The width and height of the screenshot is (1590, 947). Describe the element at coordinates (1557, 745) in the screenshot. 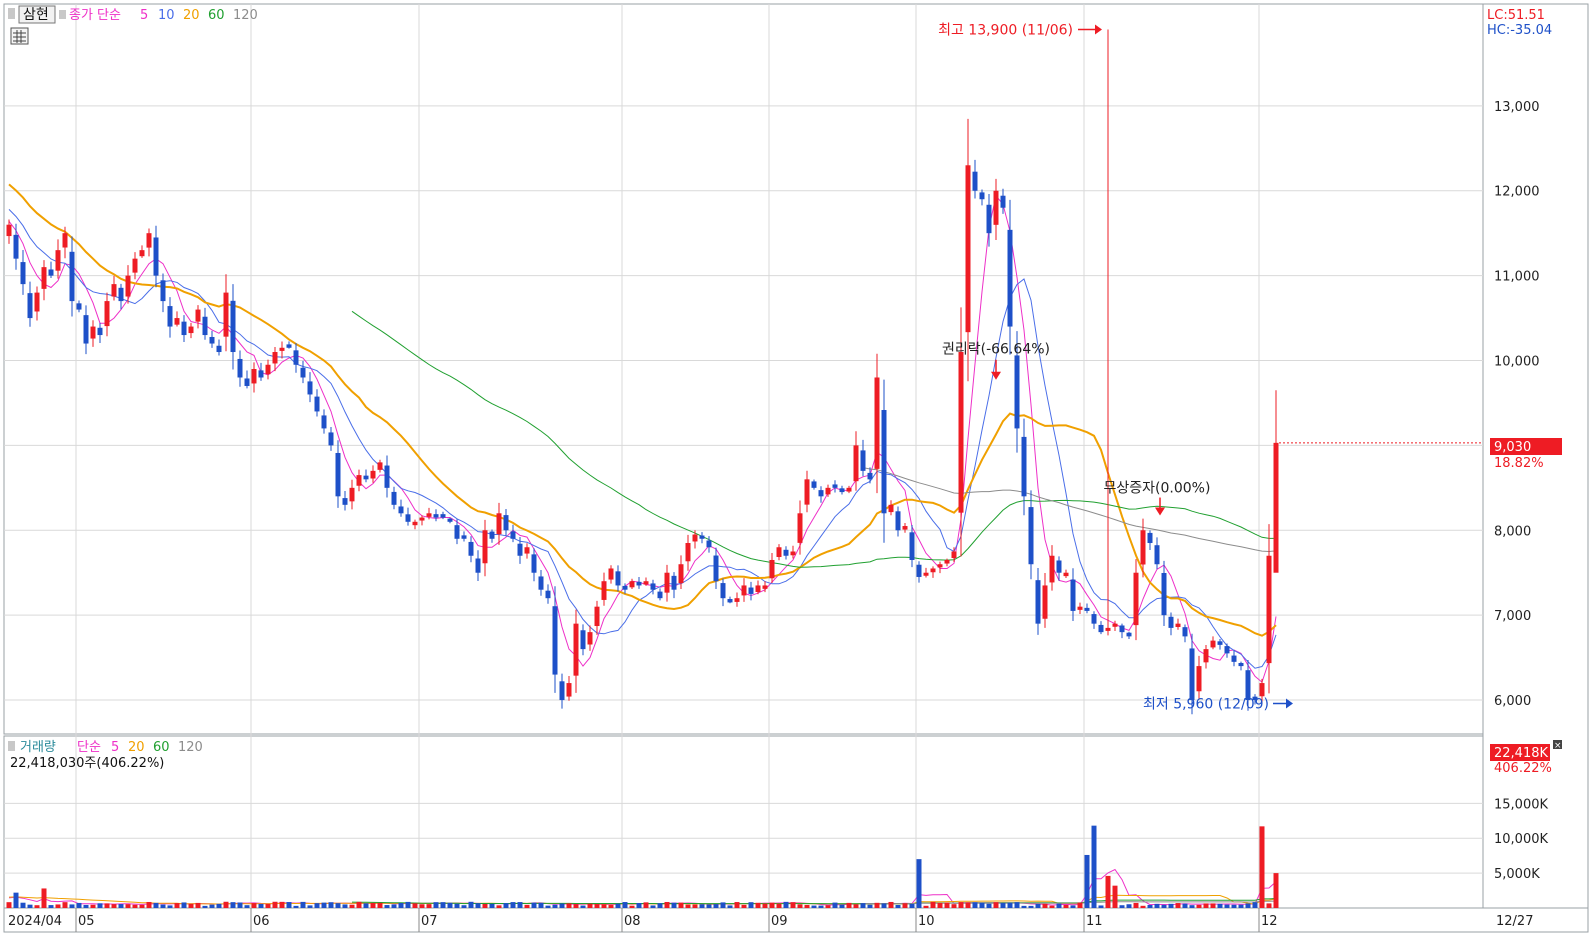

I see `volume-close-button: ×` at that location.